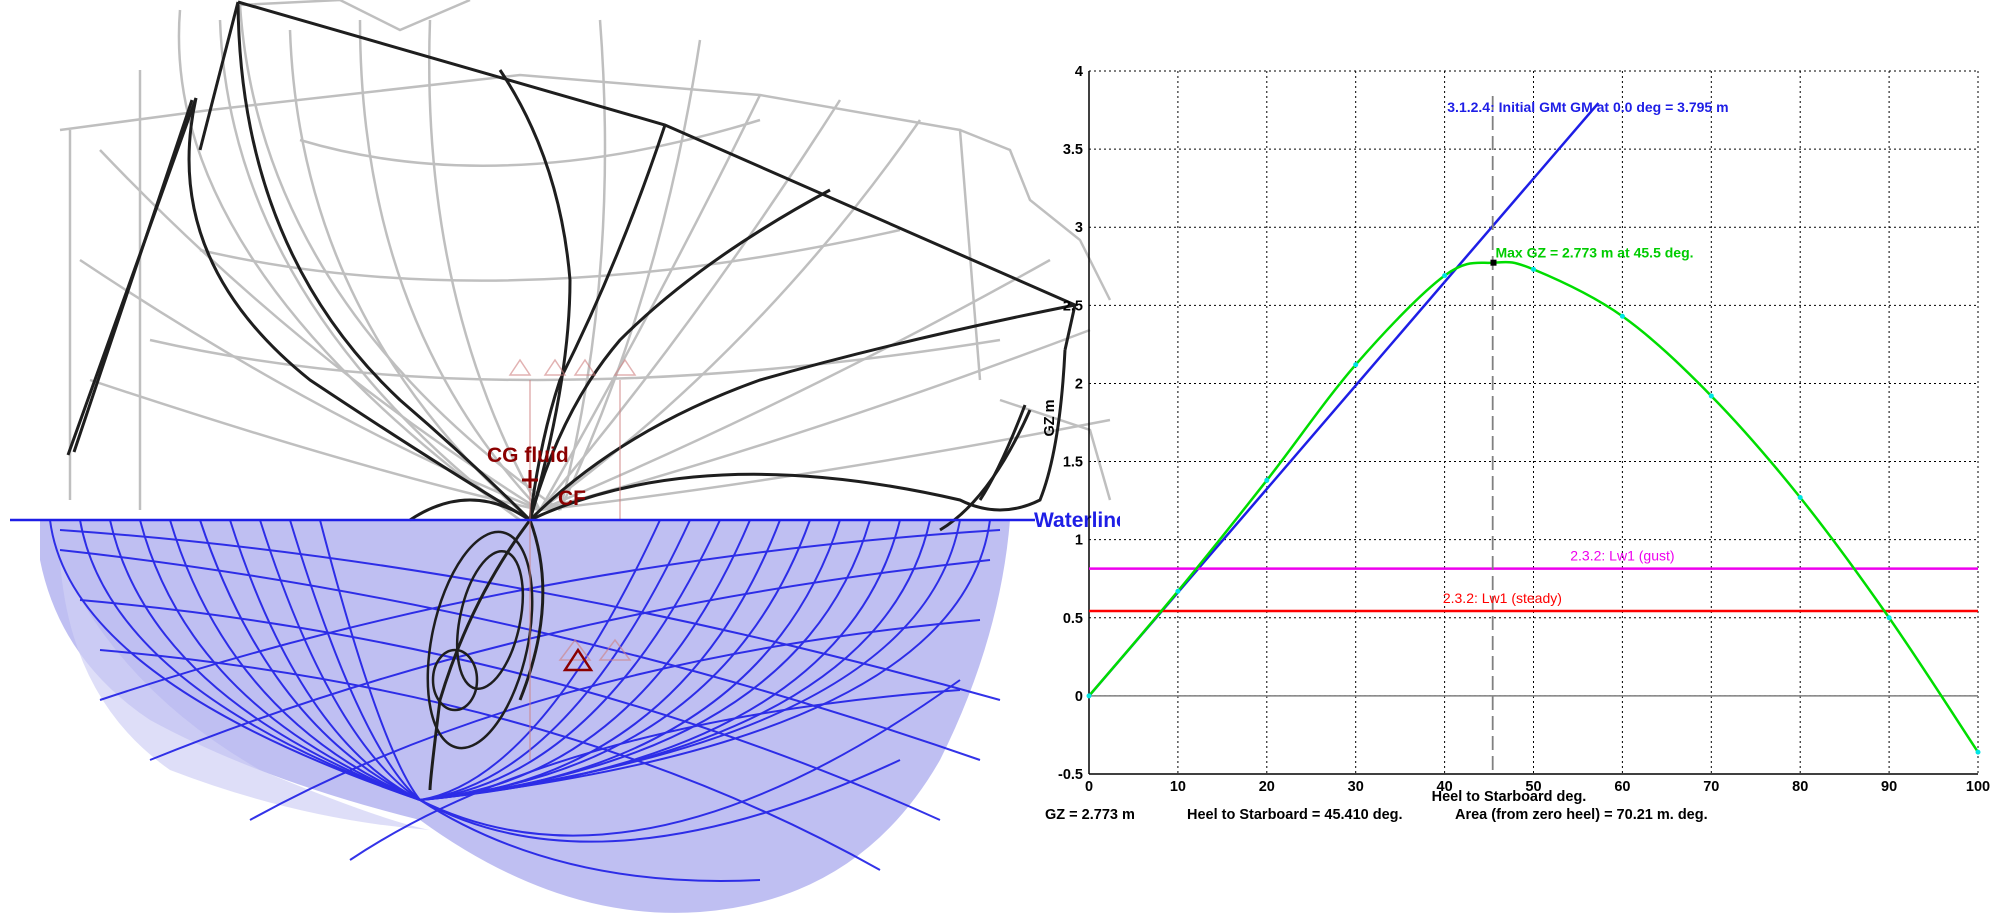 This screenshot has height=922, width=2000. Describe the element at coordinates (1889, 787) in the screenshot. I see `x-tick-label: 90` at that location.